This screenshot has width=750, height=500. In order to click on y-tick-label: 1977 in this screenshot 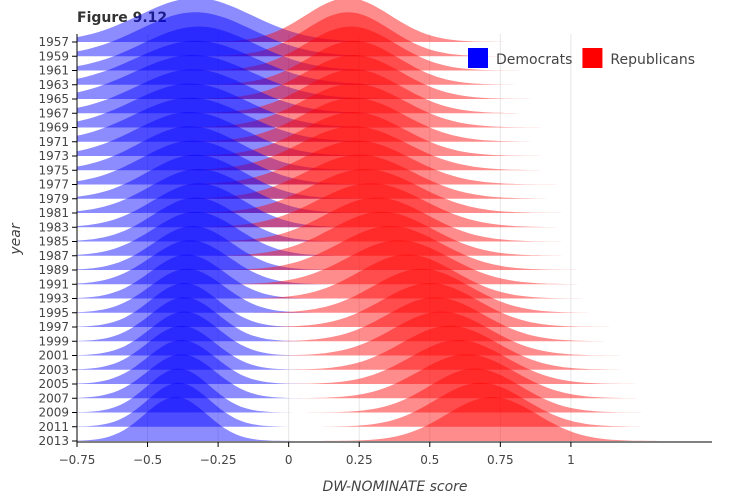, I will do `click(53, 185)`.